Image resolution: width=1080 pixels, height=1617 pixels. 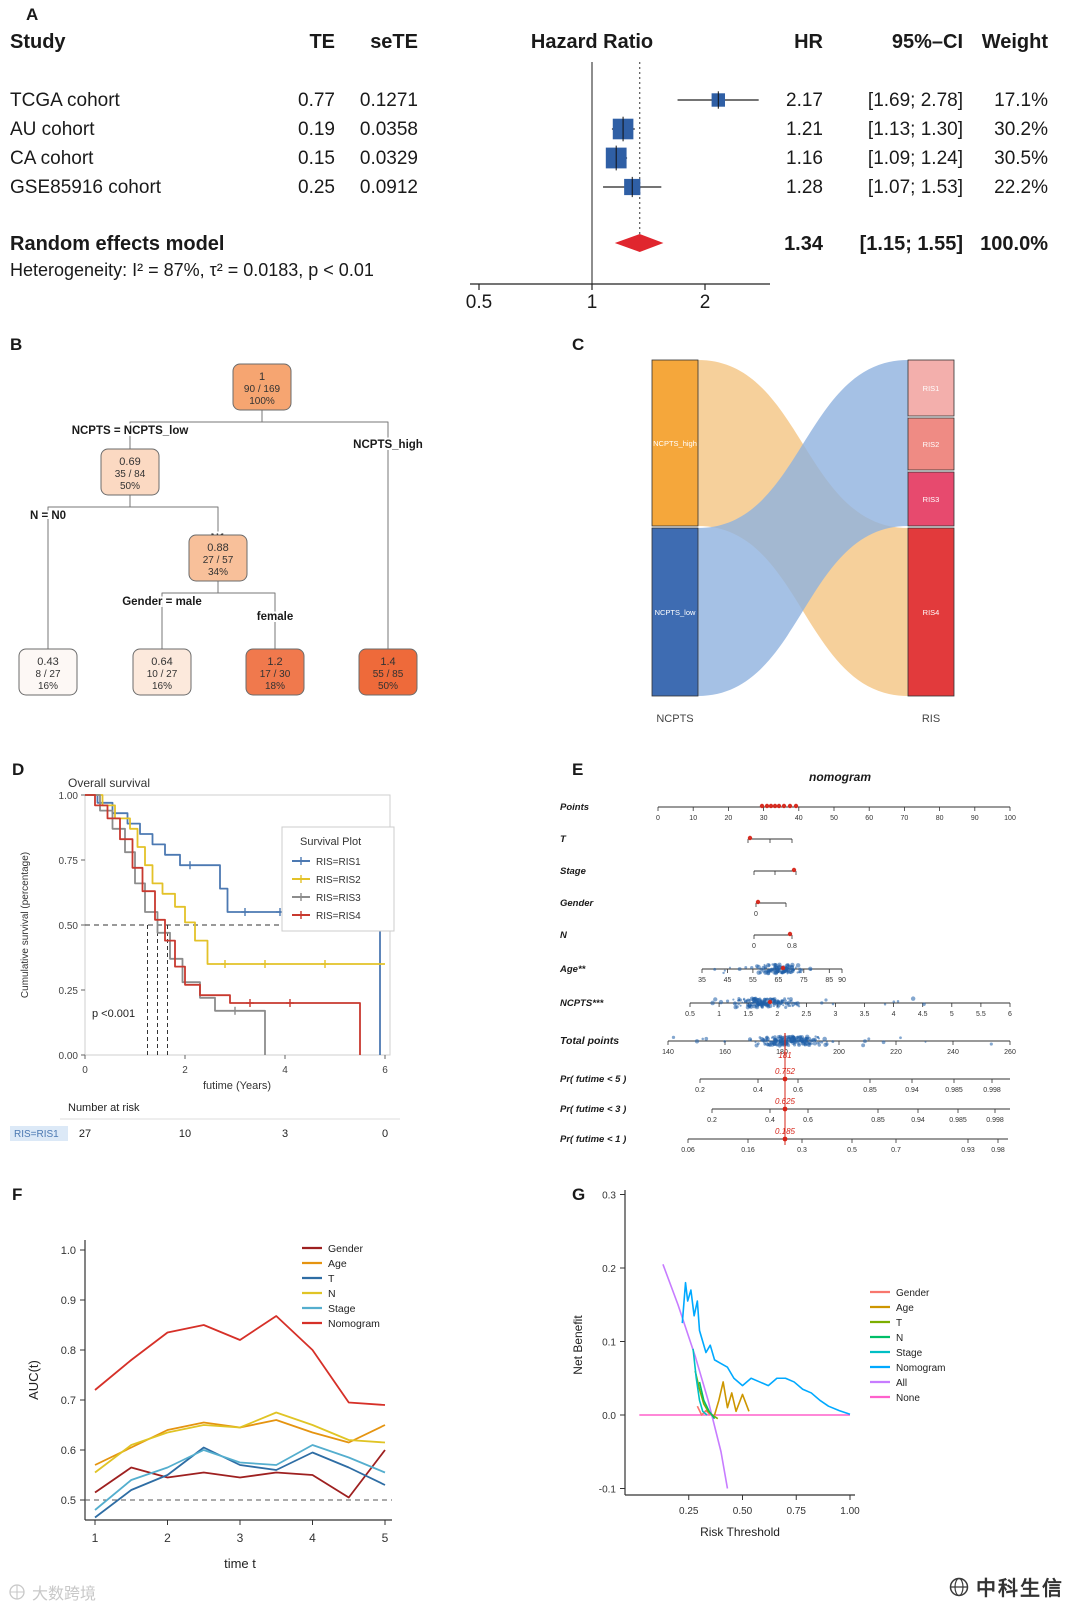 What do you see at coordinates (573, 871) in the screenshot?
I see `nomo-row-label: Stage` at bounding box center [573, 871].